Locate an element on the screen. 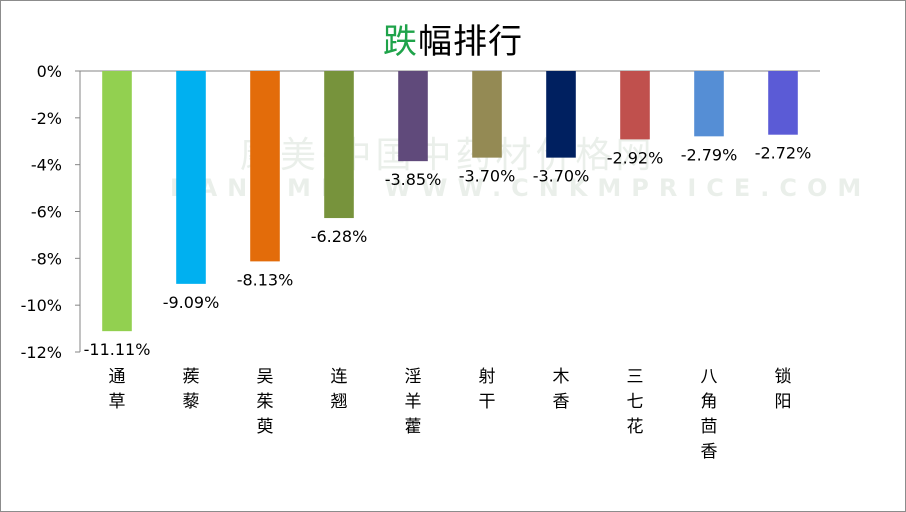 The image size is (906, 512). data-label: -2.92% is located at coordinates (635, 157).